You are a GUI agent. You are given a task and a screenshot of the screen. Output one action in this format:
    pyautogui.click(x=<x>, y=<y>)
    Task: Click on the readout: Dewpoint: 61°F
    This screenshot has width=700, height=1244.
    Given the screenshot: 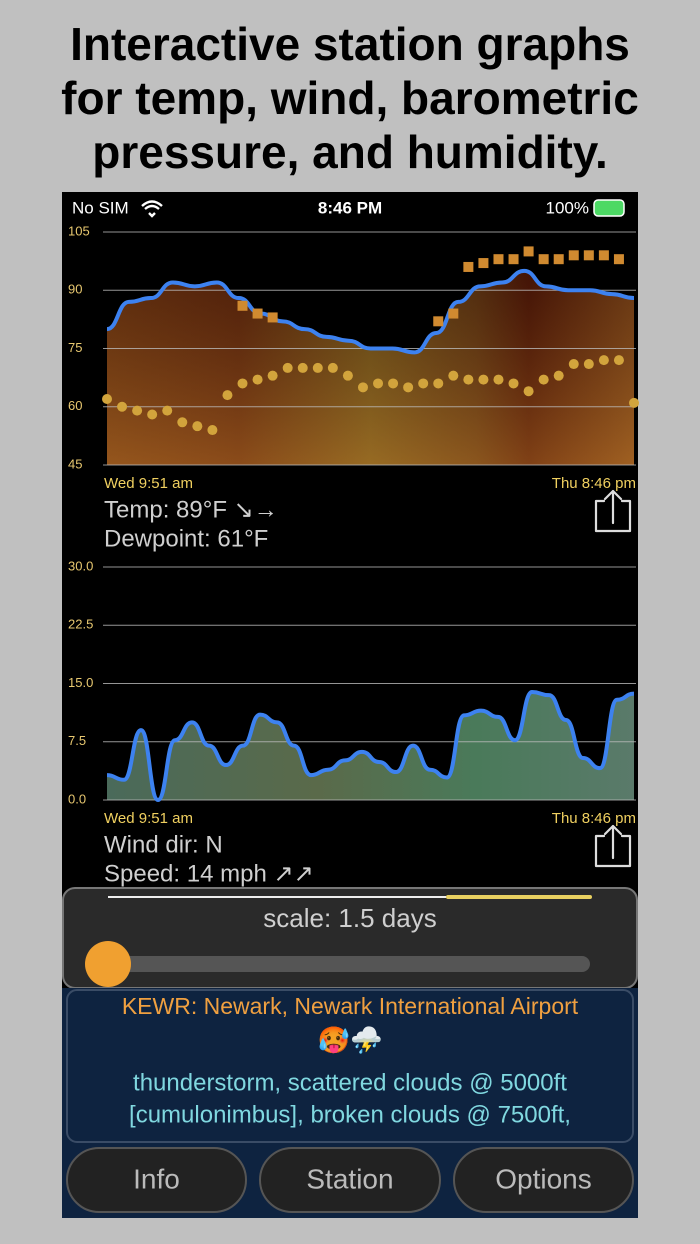 What is the action you would take?
    pyautogui.click(x=186, y=538)
    